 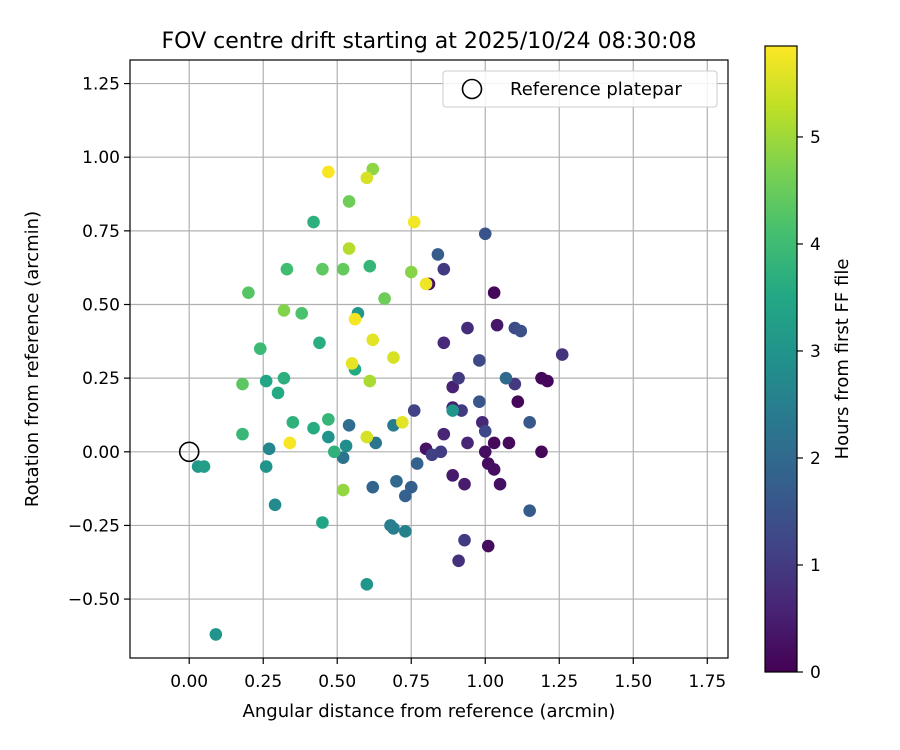 I want to click on colorbar-tick-label: 5, so click(x=815, y=138).